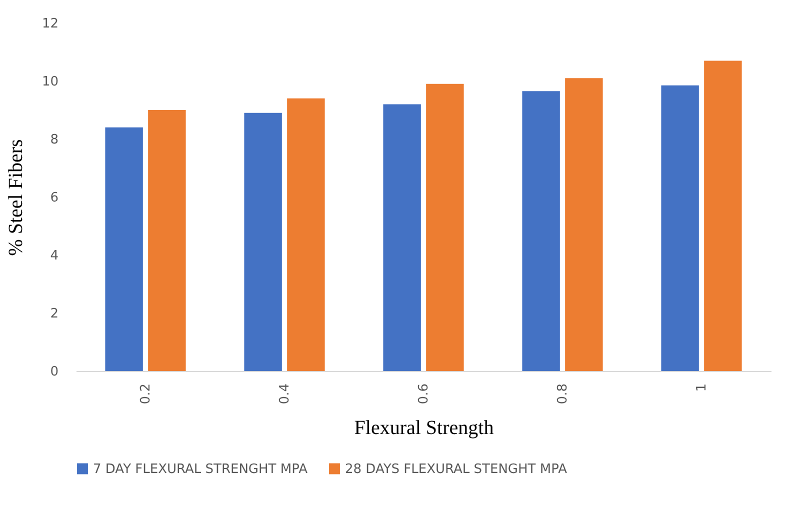  Describe the element at coordinates (424, 394) in the screenshot. I see `x-tick-label: 0.6` at that location.